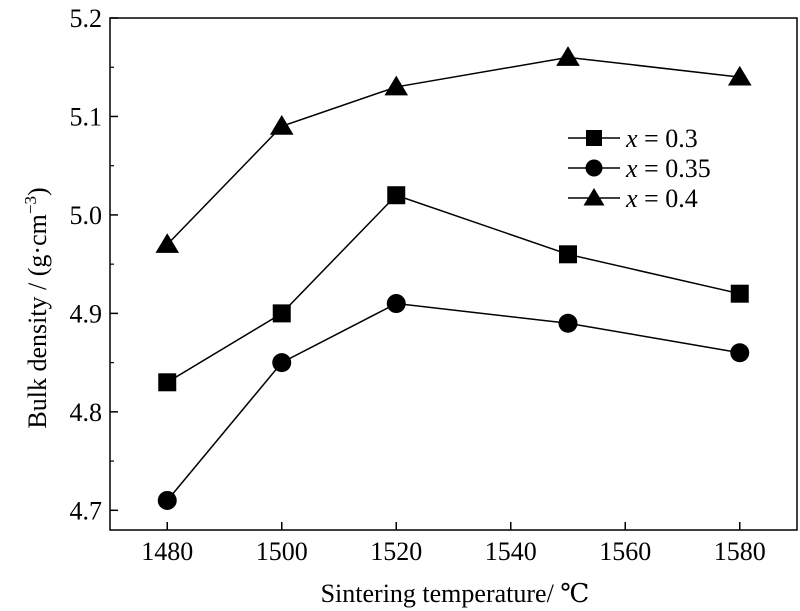 The width and height of the screenshot is (800, 611). What do you see at coordinates (86, 116) in the screenshot?
I see `y-tick-label: 5.1` at bounding box center [86, 116].